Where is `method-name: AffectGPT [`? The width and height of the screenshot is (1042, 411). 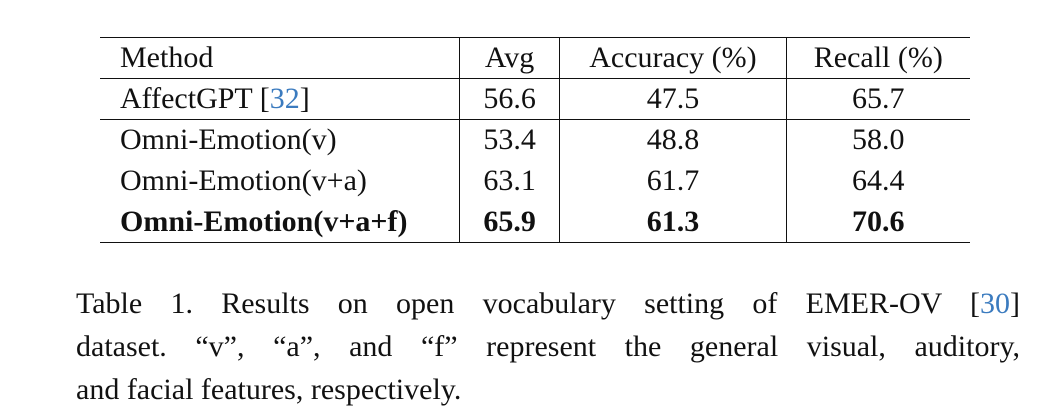 method-name: AffectGPT [ is located at coordinates (195, 98).